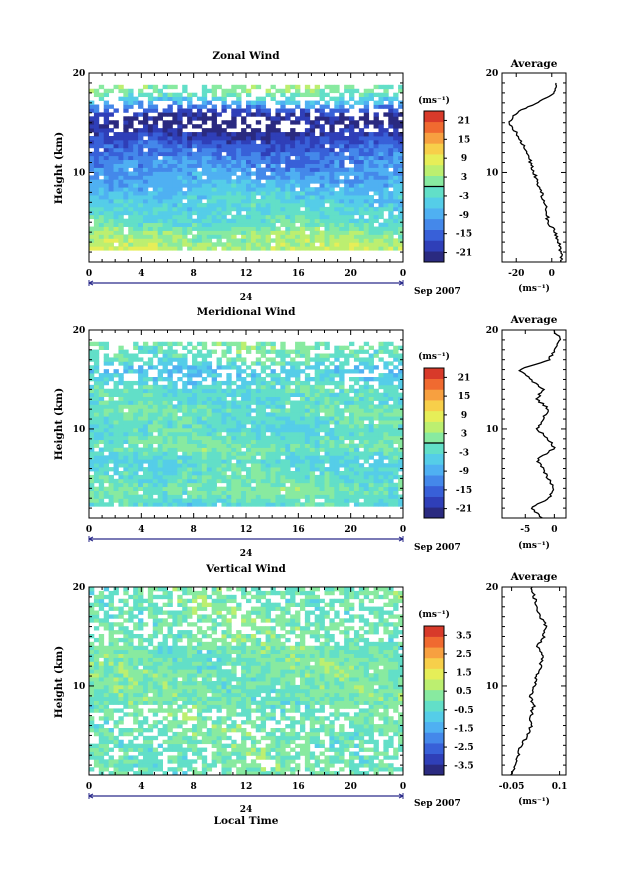  Describe the element at coordinates (246, 56) in the screenshot. I see `panel-title: Zonal Wind` at that location.